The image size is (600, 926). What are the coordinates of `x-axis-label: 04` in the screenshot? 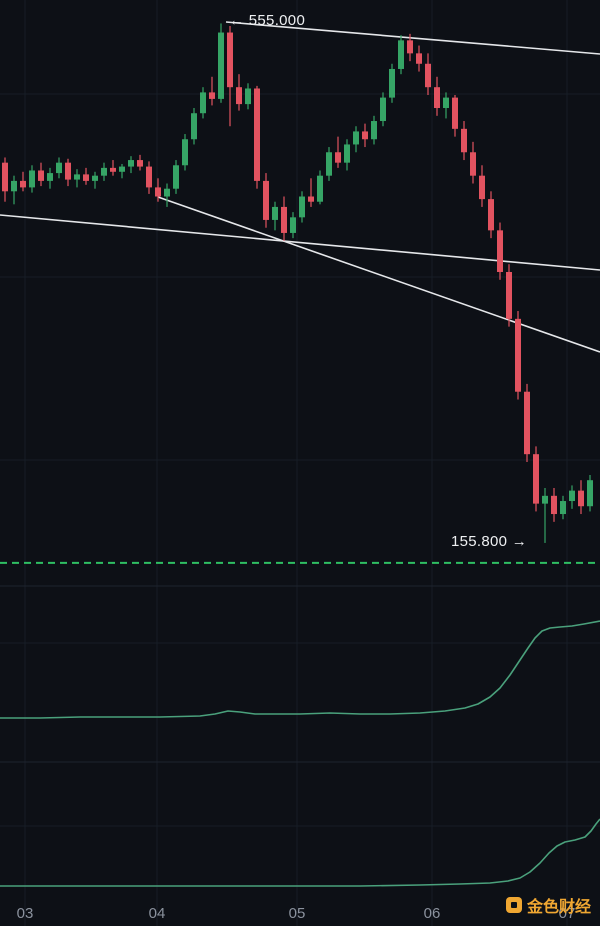 It's located at (157, 913).